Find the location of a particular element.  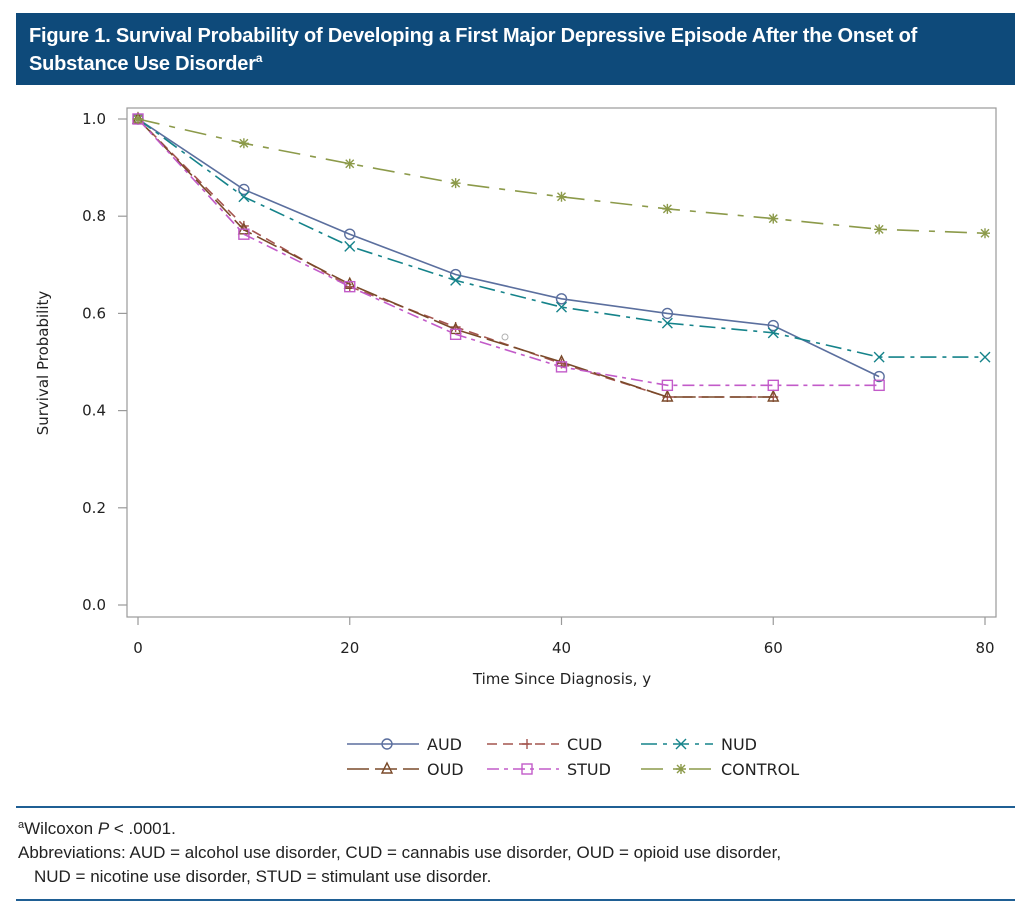

legend-item-nud: NUD is located at coordinates (699, 744).